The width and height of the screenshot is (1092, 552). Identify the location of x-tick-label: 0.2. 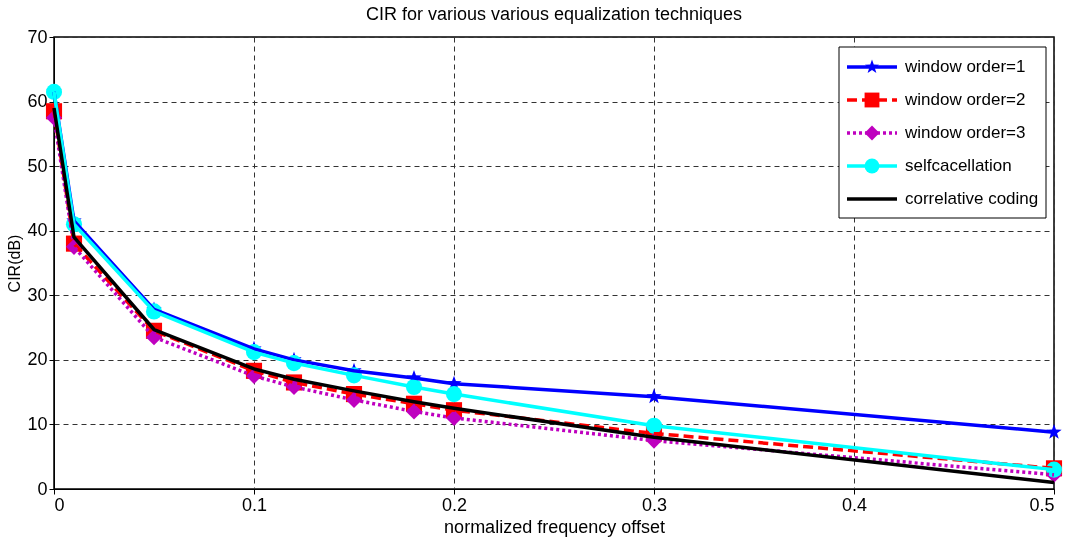
(454, 504).